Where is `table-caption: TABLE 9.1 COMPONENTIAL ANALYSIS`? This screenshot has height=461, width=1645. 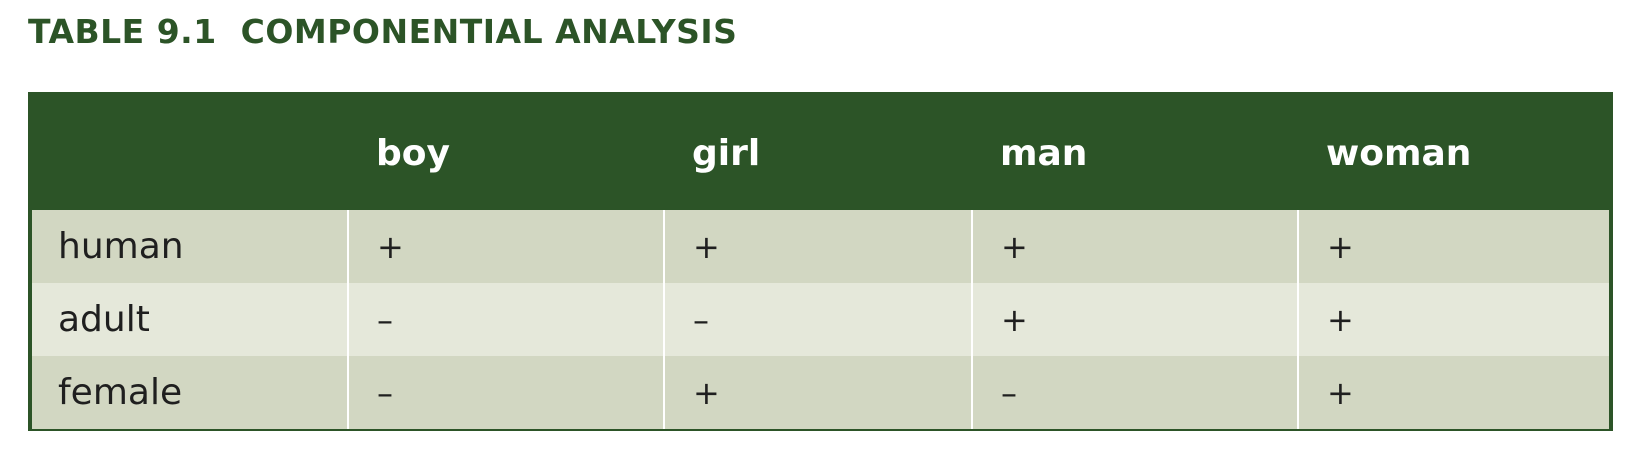
table-caption: TABLE 9.1 COMPONENTIAL ANALYSIS is located at coordinates (383, 31).